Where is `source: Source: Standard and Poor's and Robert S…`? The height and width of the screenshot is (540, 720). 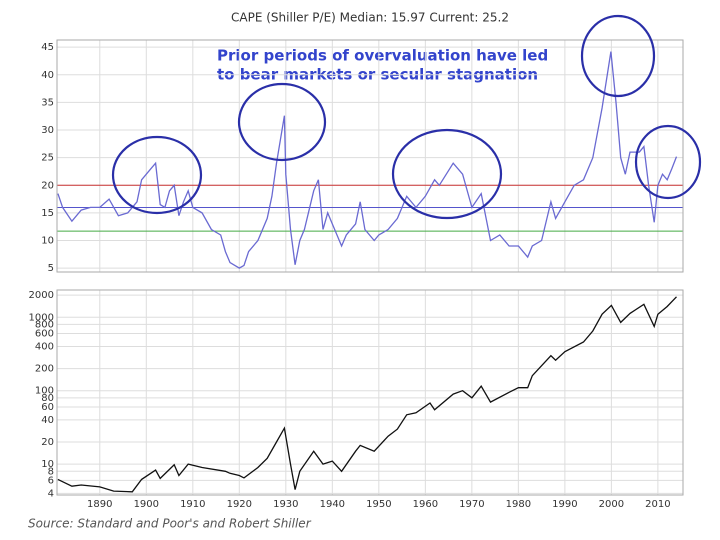
source: Source: Standard and Poor's and Robert S… is located at coordinates (170, 524).